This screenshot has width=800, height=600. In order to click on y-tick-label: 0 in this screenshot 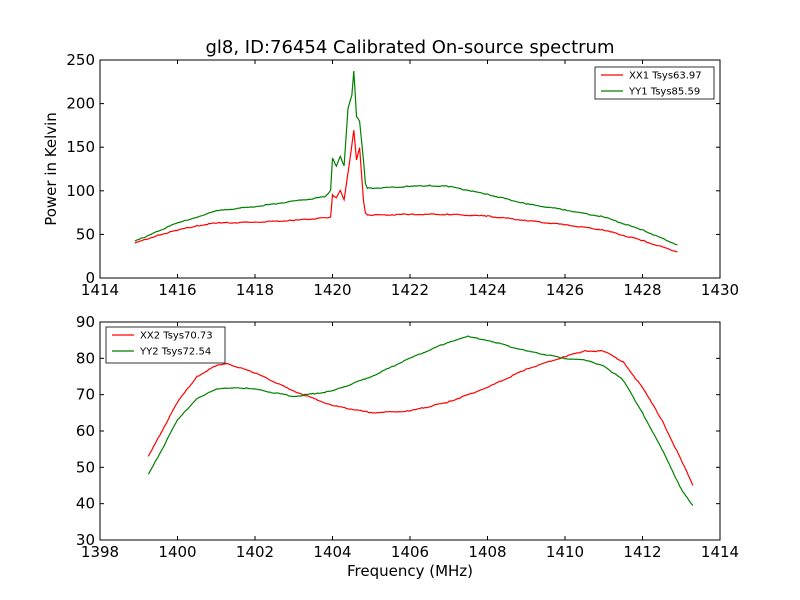, I will do `click(90, 278)`.